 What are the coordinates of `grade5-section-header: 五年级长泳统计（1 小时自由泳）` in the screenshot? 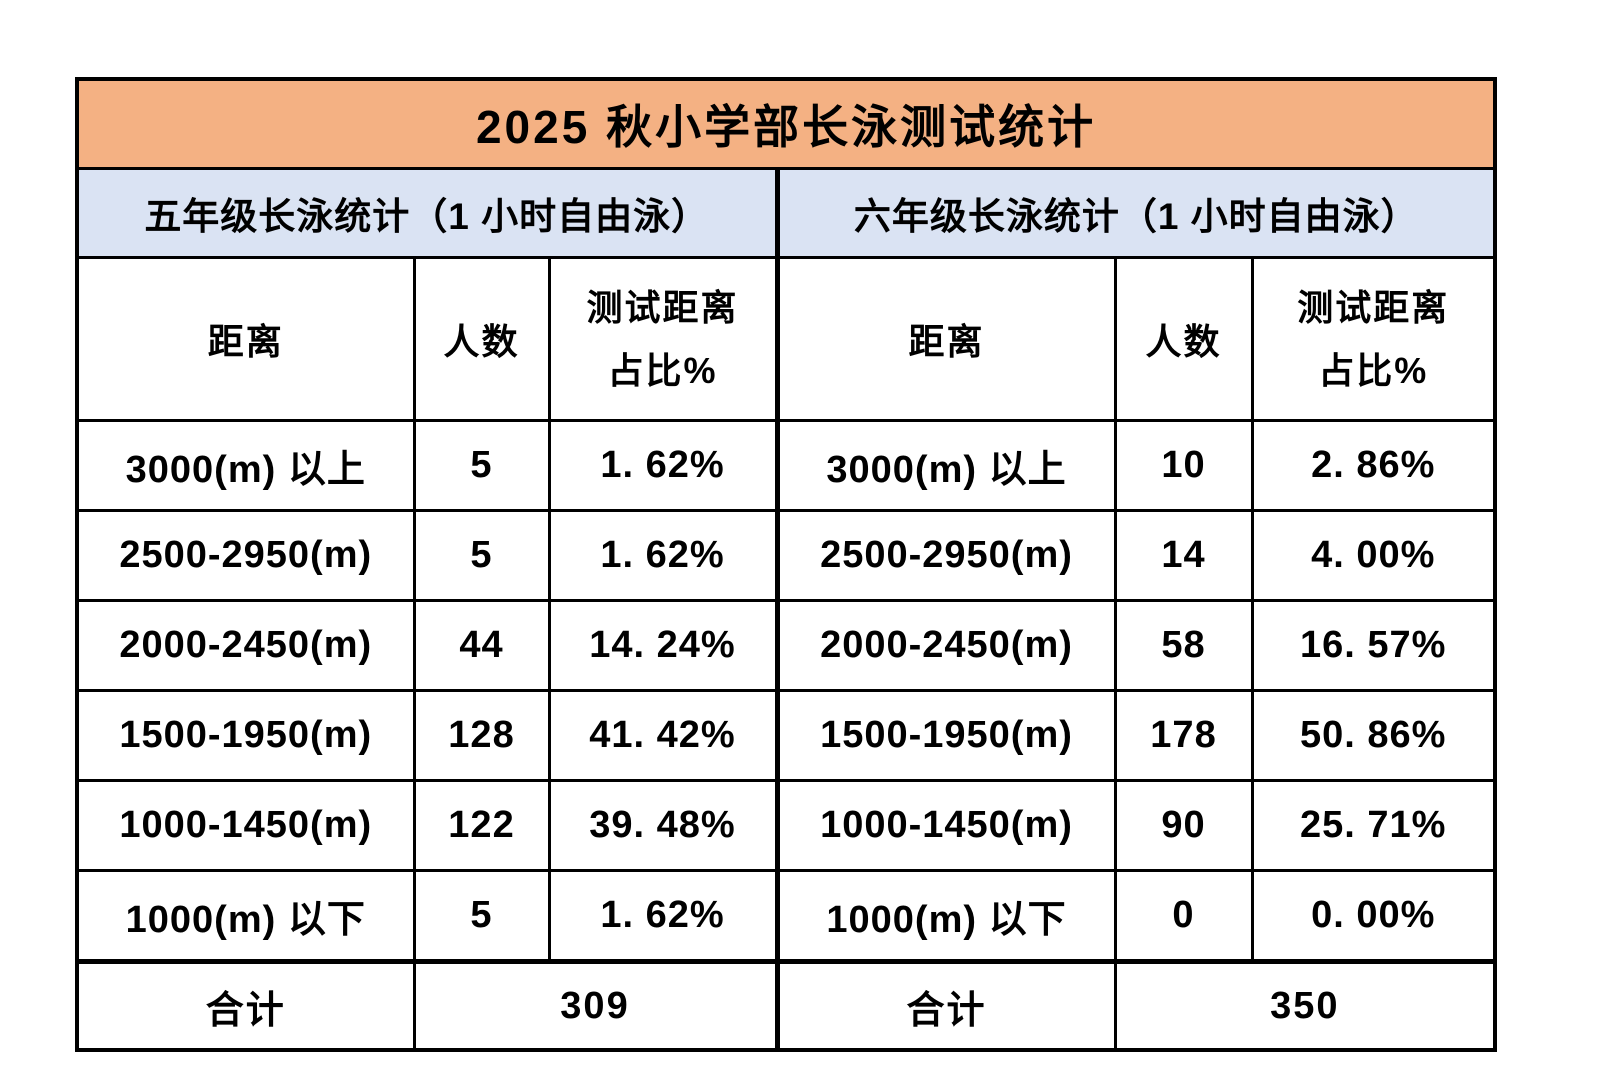 It's located at (427, 213).